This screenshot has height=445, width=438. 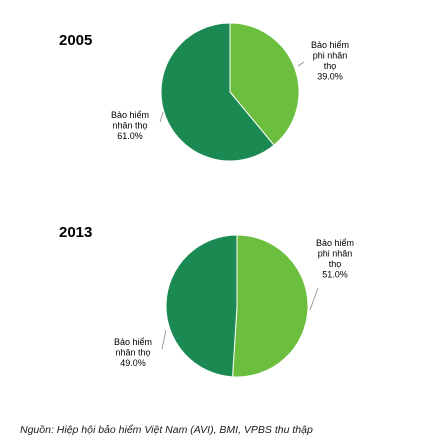 What do you see at coordinates (133, 352) in the screenshot?
I see `slice-label: Bảo hiểm nhân thọ 49.0%` at bounding box center [133, 352].